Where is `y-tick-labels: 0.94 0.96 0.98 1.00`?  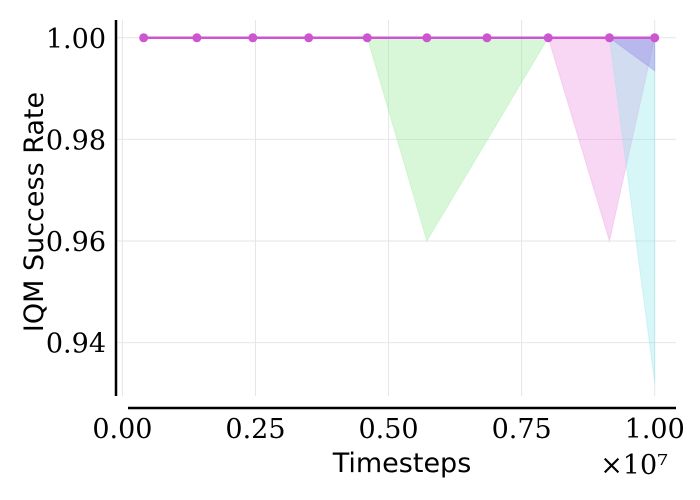
y-tick-labels: 0.94 0.96 0.98 1.00 is located at coordinates (76, 192).